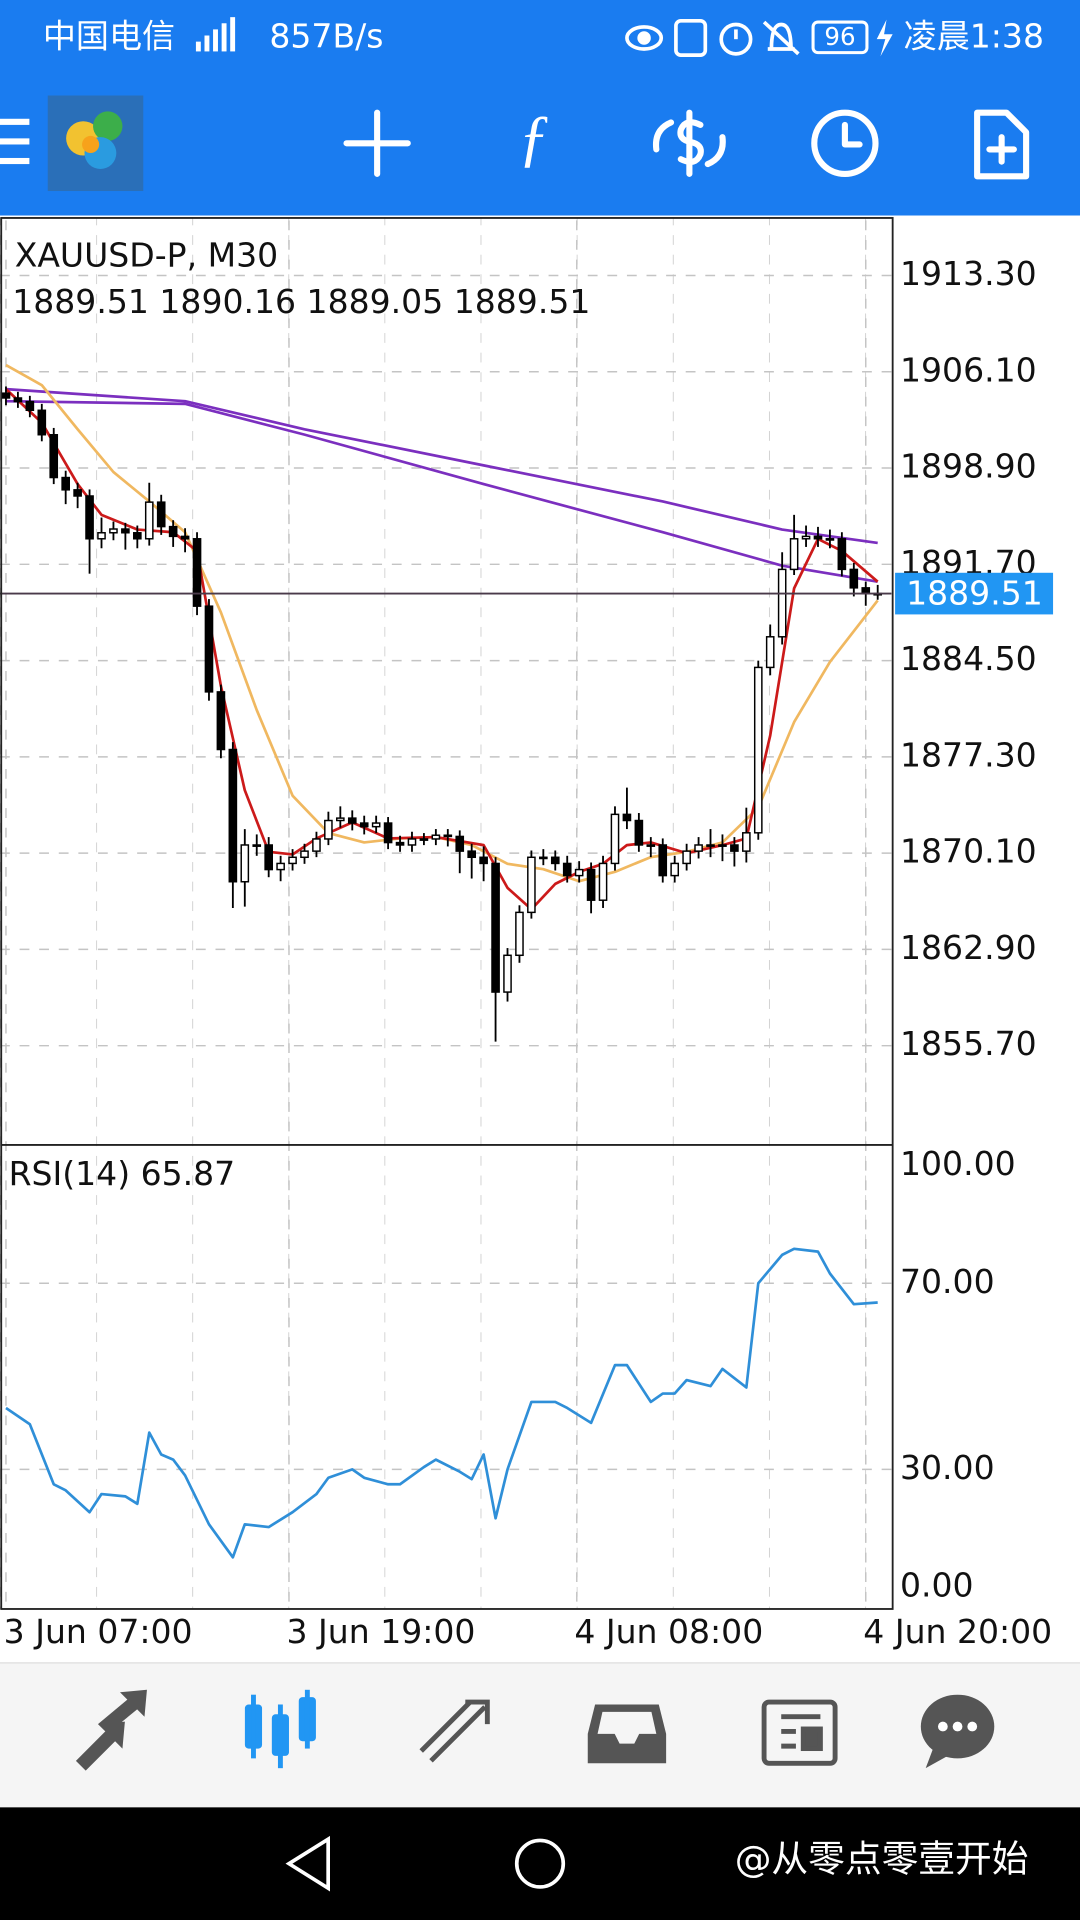  Describe the element at coordinates (301, 301) in the screenshot. I see `ohlc-readout: 1889.51 1890.16 1889.05 1889.51` at that location.